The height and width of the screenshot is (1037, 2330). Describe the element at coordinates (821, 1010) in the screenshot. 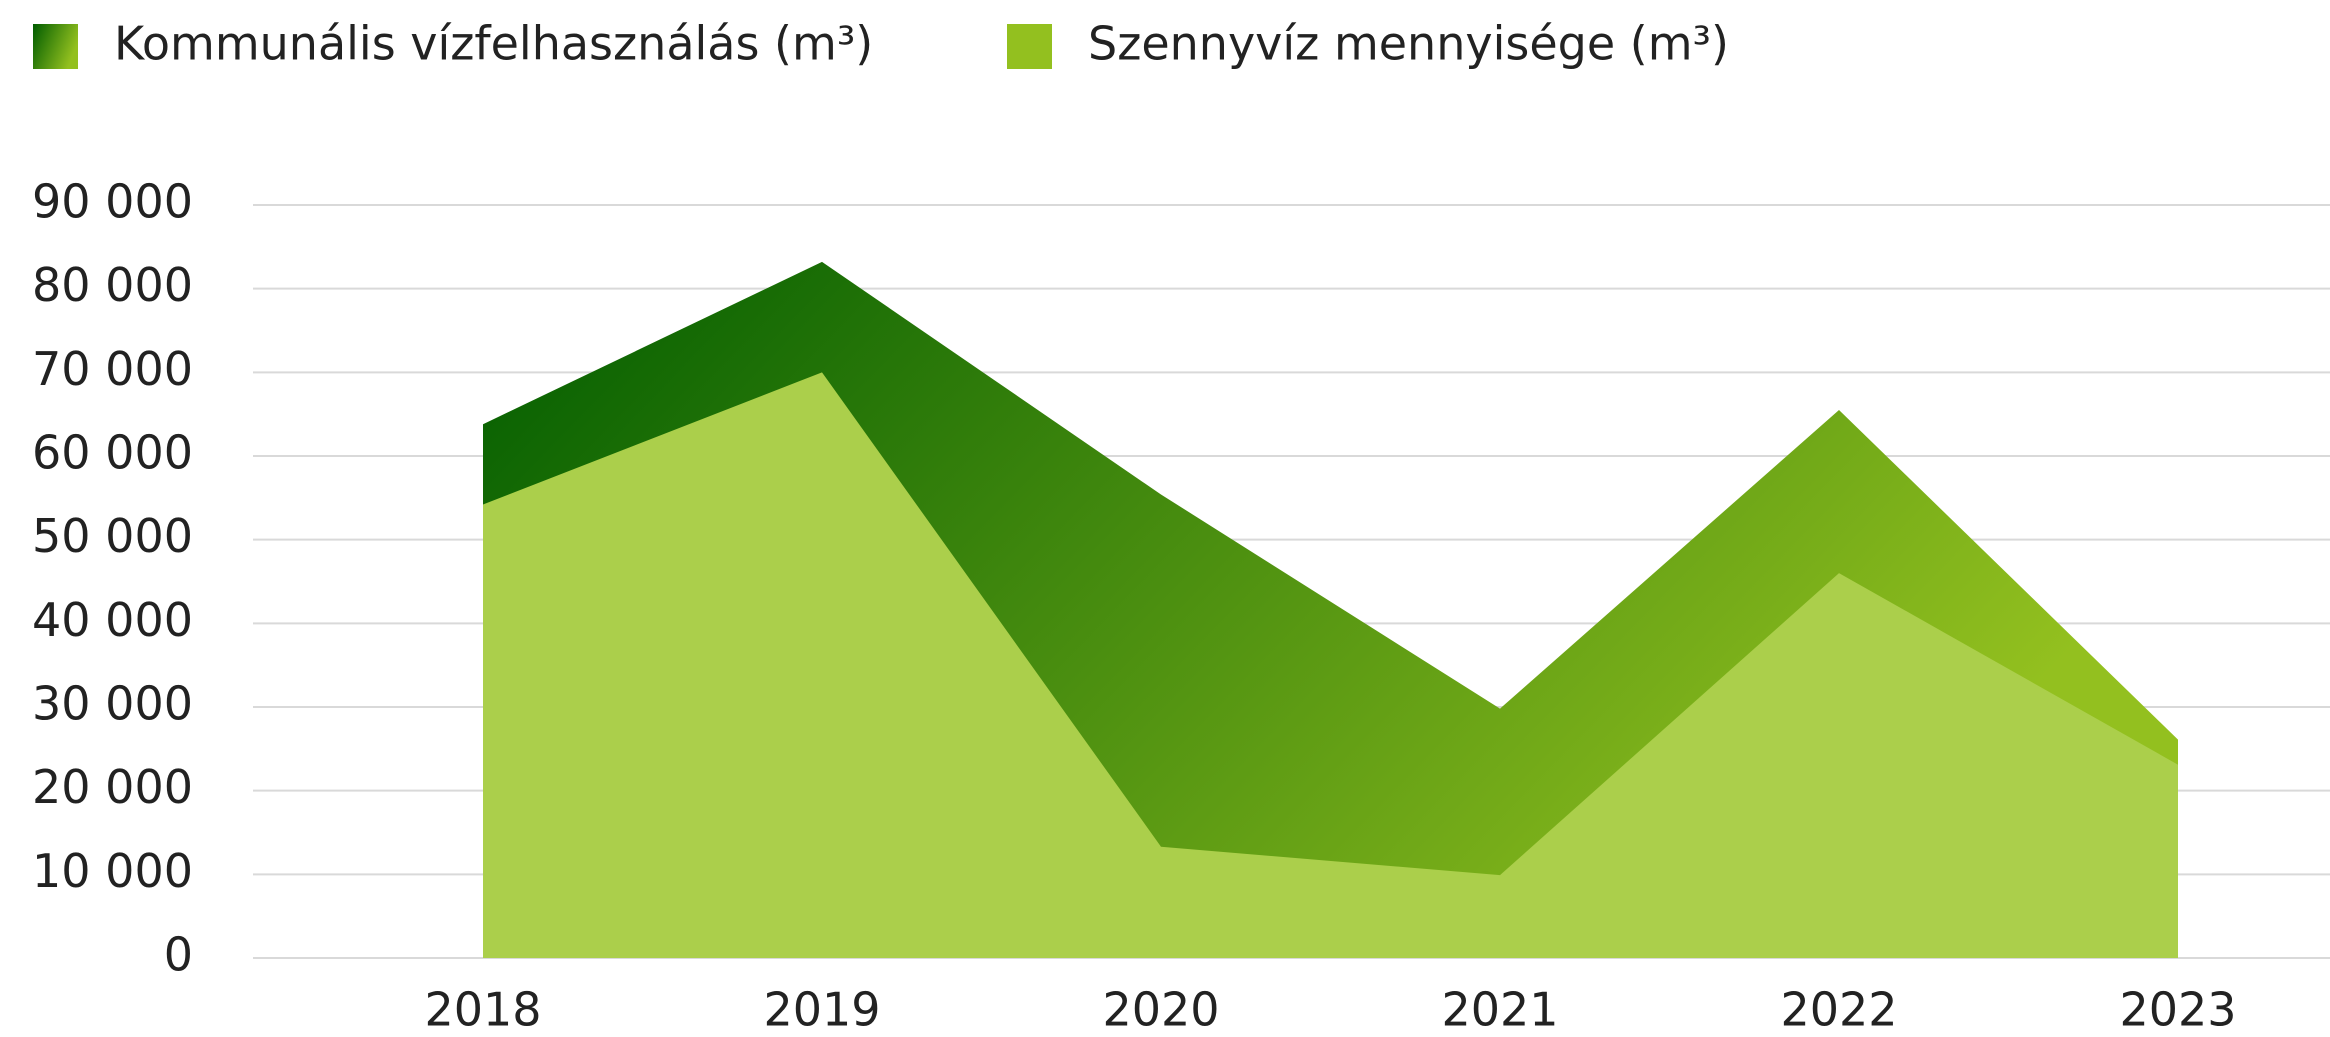

I see `x-tick-label: 2019` at that location.